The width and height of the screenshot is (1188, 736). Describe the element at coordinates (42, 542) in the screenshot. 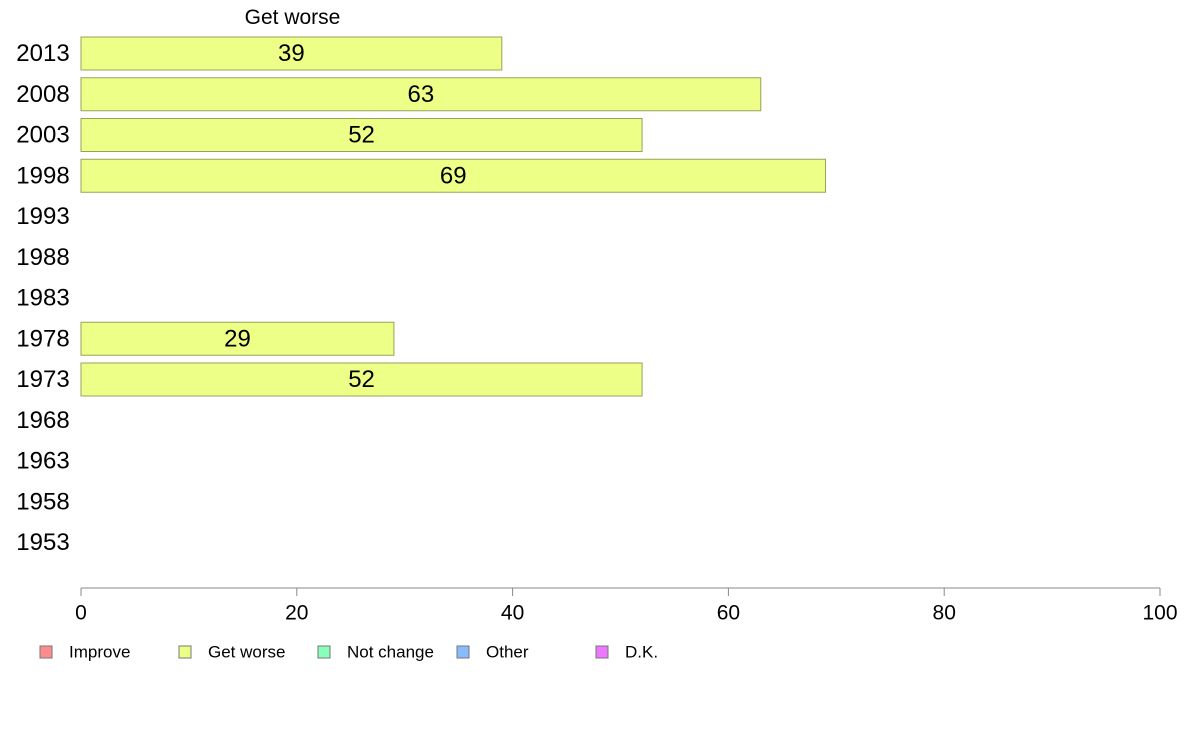

I see `year-label: 1953` at that location.